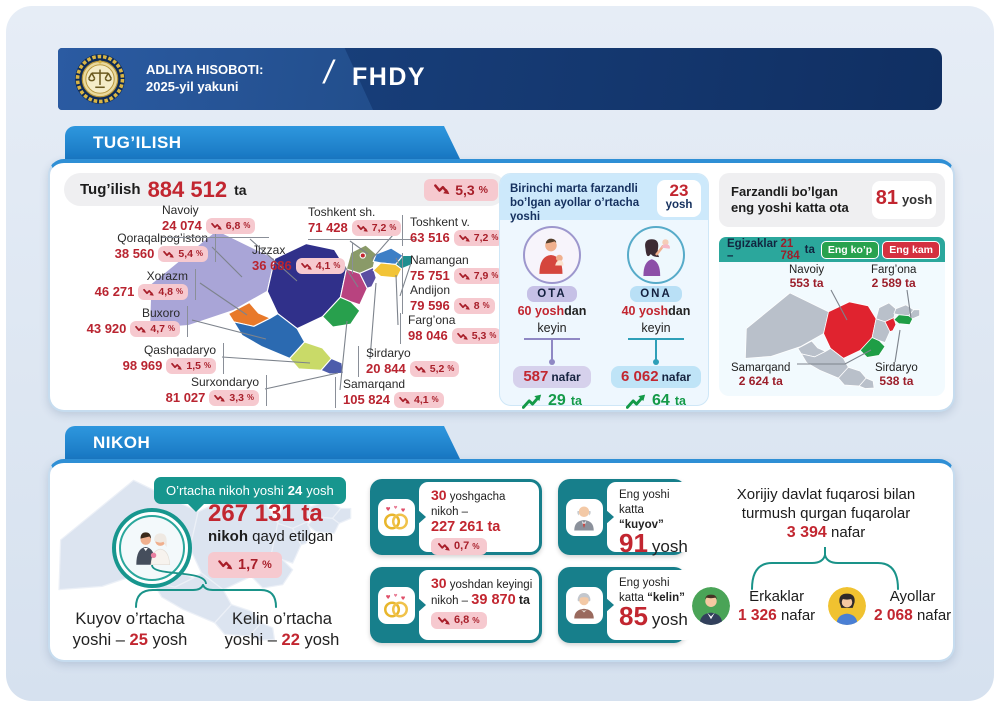  Describe the element at coordinates (137, 246) in the screenshot. I see `region-label-qoraqalpogiston: Qoraqalpog’iston 38 560 5,4%` at that location.